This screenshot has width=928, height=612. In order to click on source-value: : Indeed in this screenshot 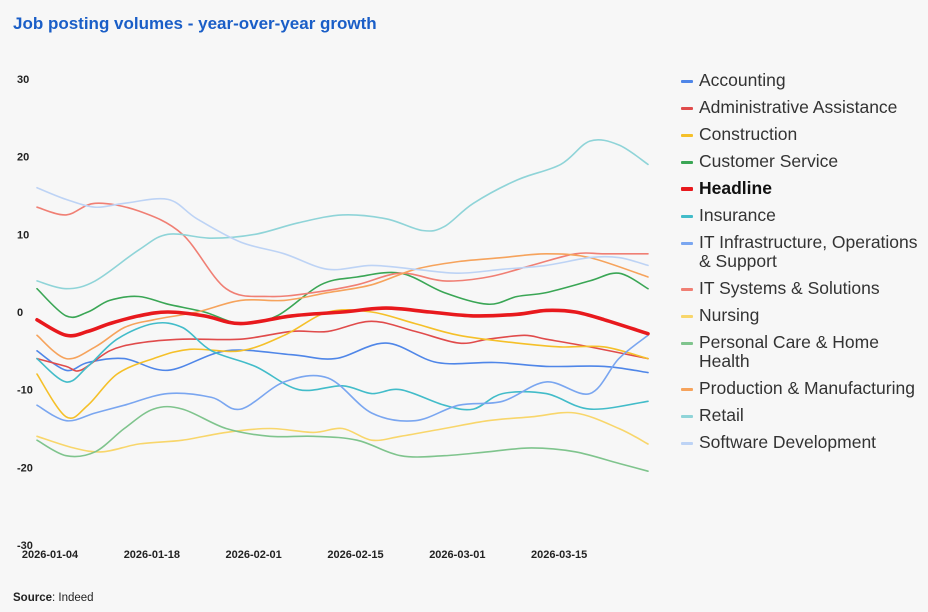, I will do `click(73, 598)`.